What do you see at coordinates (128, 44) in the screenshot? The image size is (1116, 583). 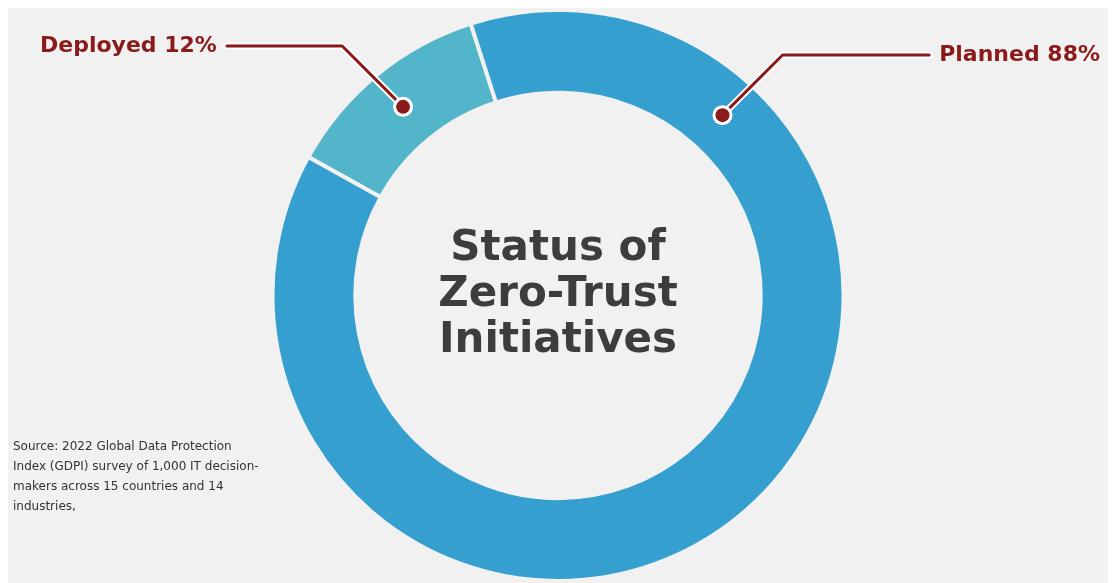 I see `slice-label: Deployed 12%` at bounding box center [128, 44].